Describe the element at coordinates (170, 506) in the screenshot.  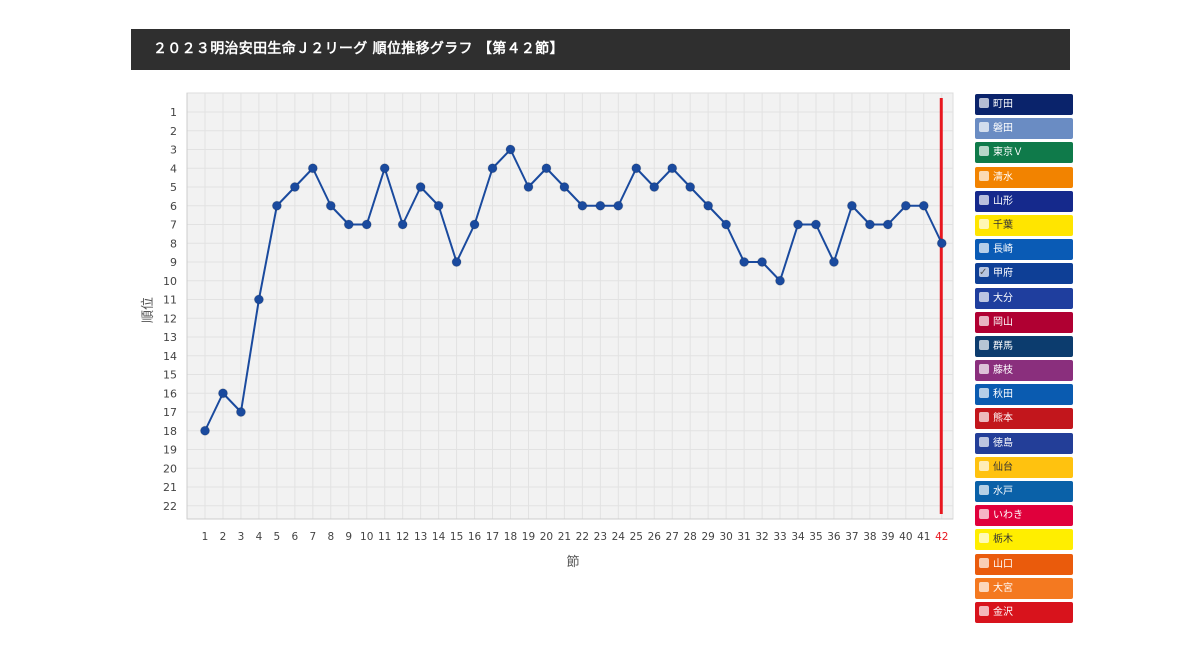
I see `y-tick-label: 22` at that location.